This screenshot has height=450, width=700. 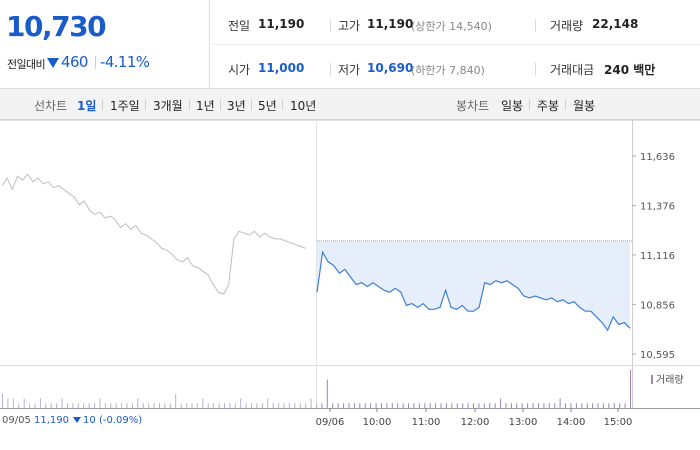 What do you see at coordinates (350, 104) in the screenshot?
I see `period-selector-bar: 선차트 1일 1주일 3개월 1년 3년 5년 10년 봉차트 일봉 주봉 월봉` at bounding box center [350, 104].